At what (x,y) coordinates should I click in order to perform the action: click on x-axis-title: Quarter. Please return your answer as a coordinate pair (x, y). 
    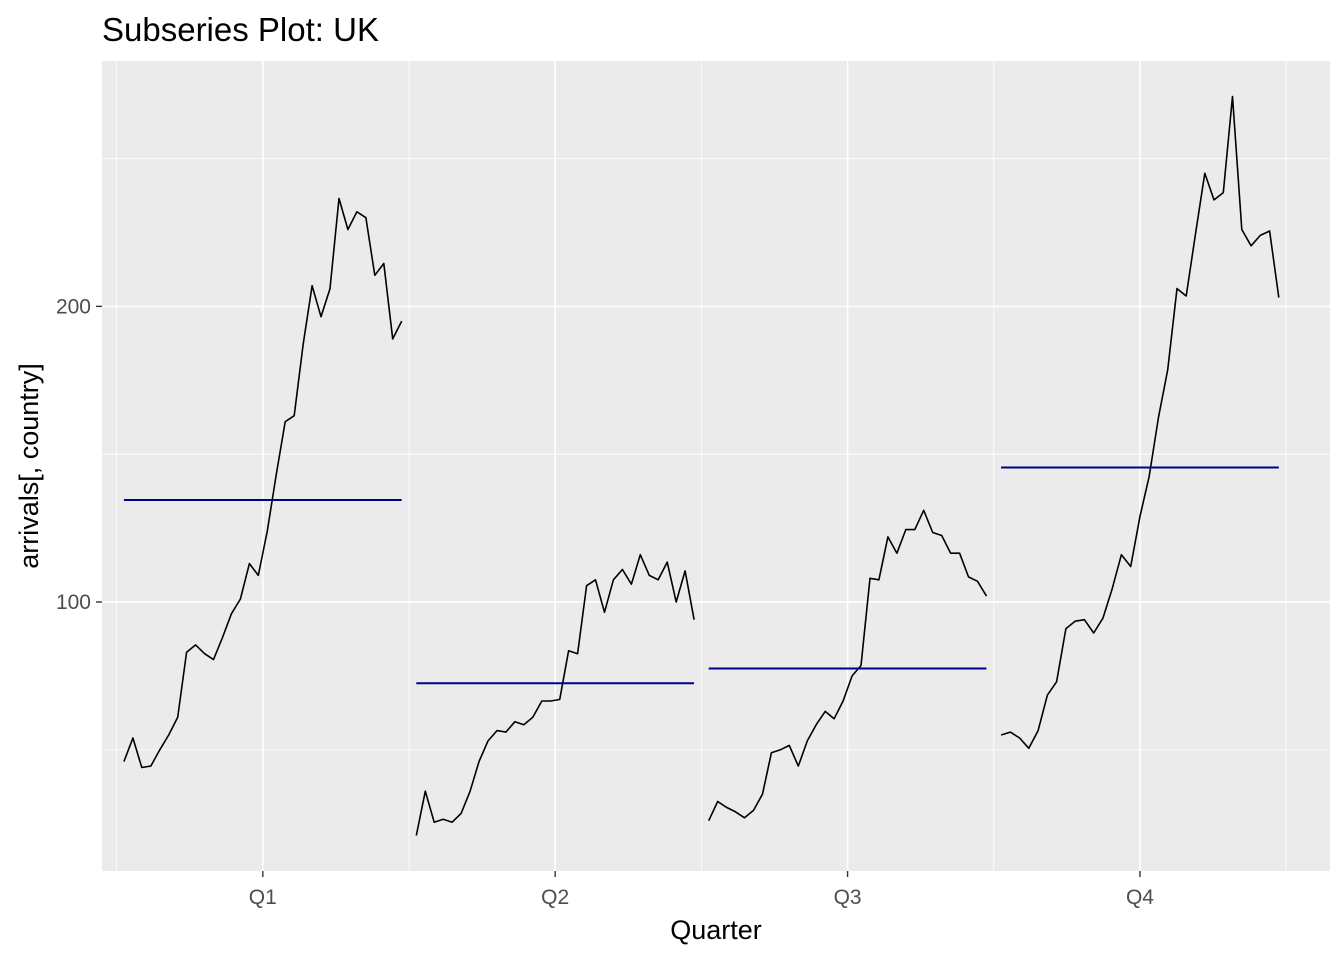
    Looking at the image, I should click on (716, 930).